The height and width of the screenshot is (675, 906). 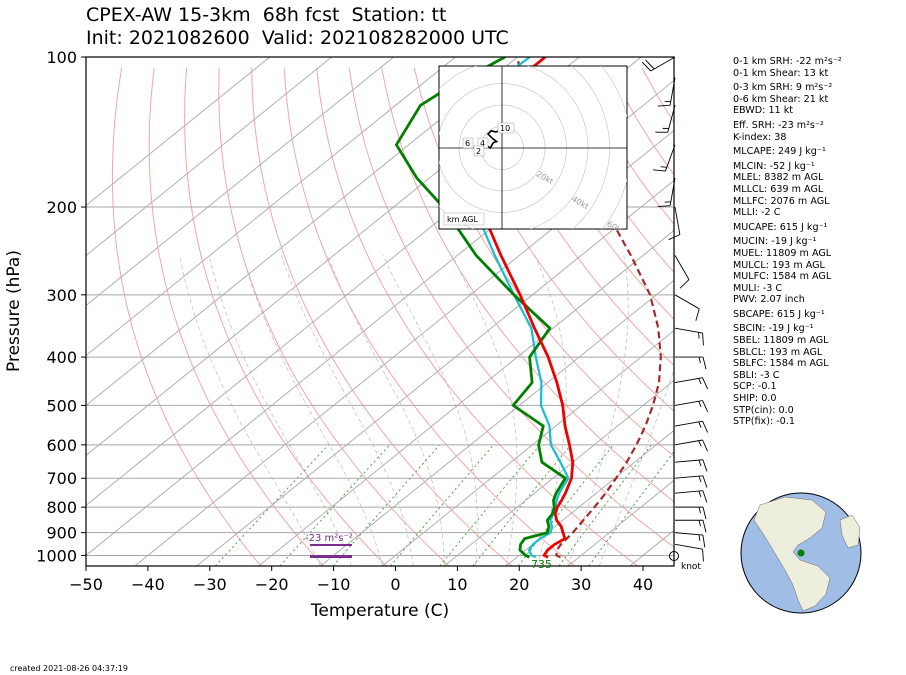 I want to click on parameter-item: SBEL: 11809 m AGL, so click(x=781, y=341).